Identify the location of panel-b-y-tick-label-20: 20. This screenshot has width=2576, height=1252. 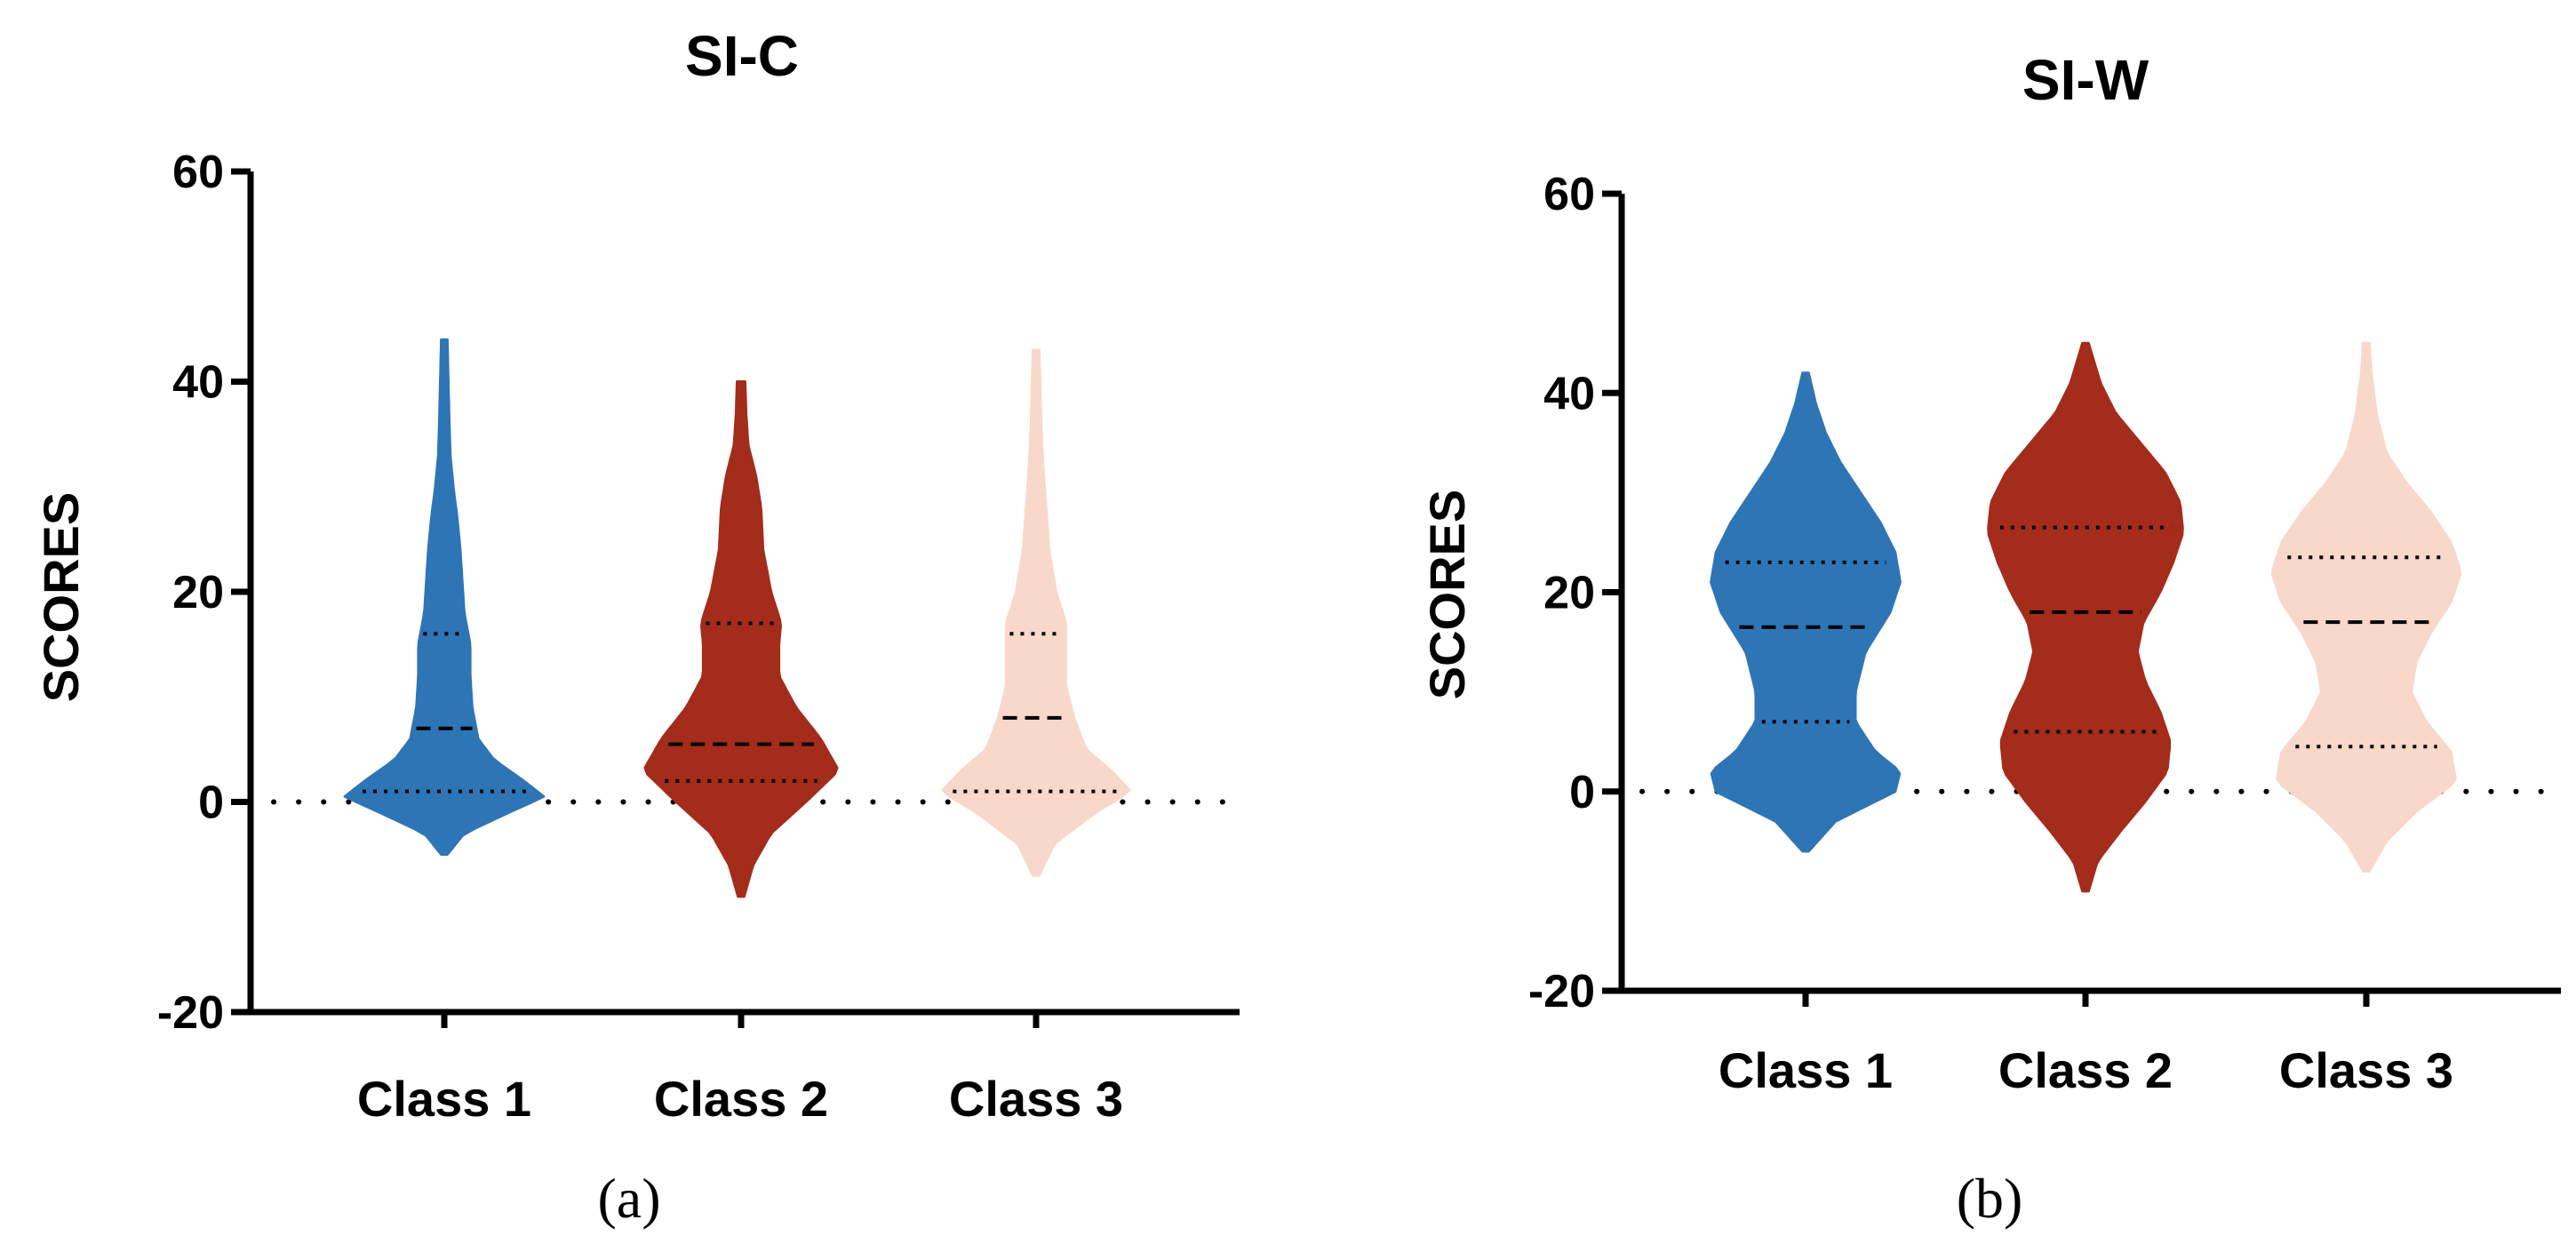
(1569, 593).